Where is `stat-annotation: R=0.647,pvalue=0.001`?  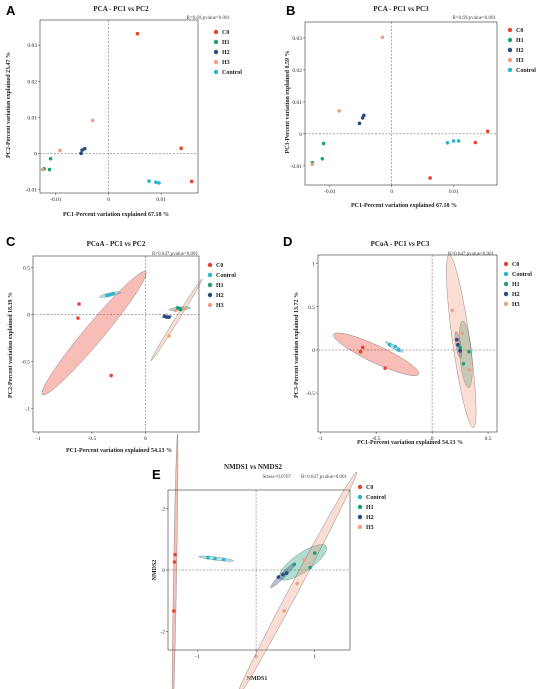
stat-annotation: R=0.647,pvalue=0.001 is located at coordinates (175, 254).